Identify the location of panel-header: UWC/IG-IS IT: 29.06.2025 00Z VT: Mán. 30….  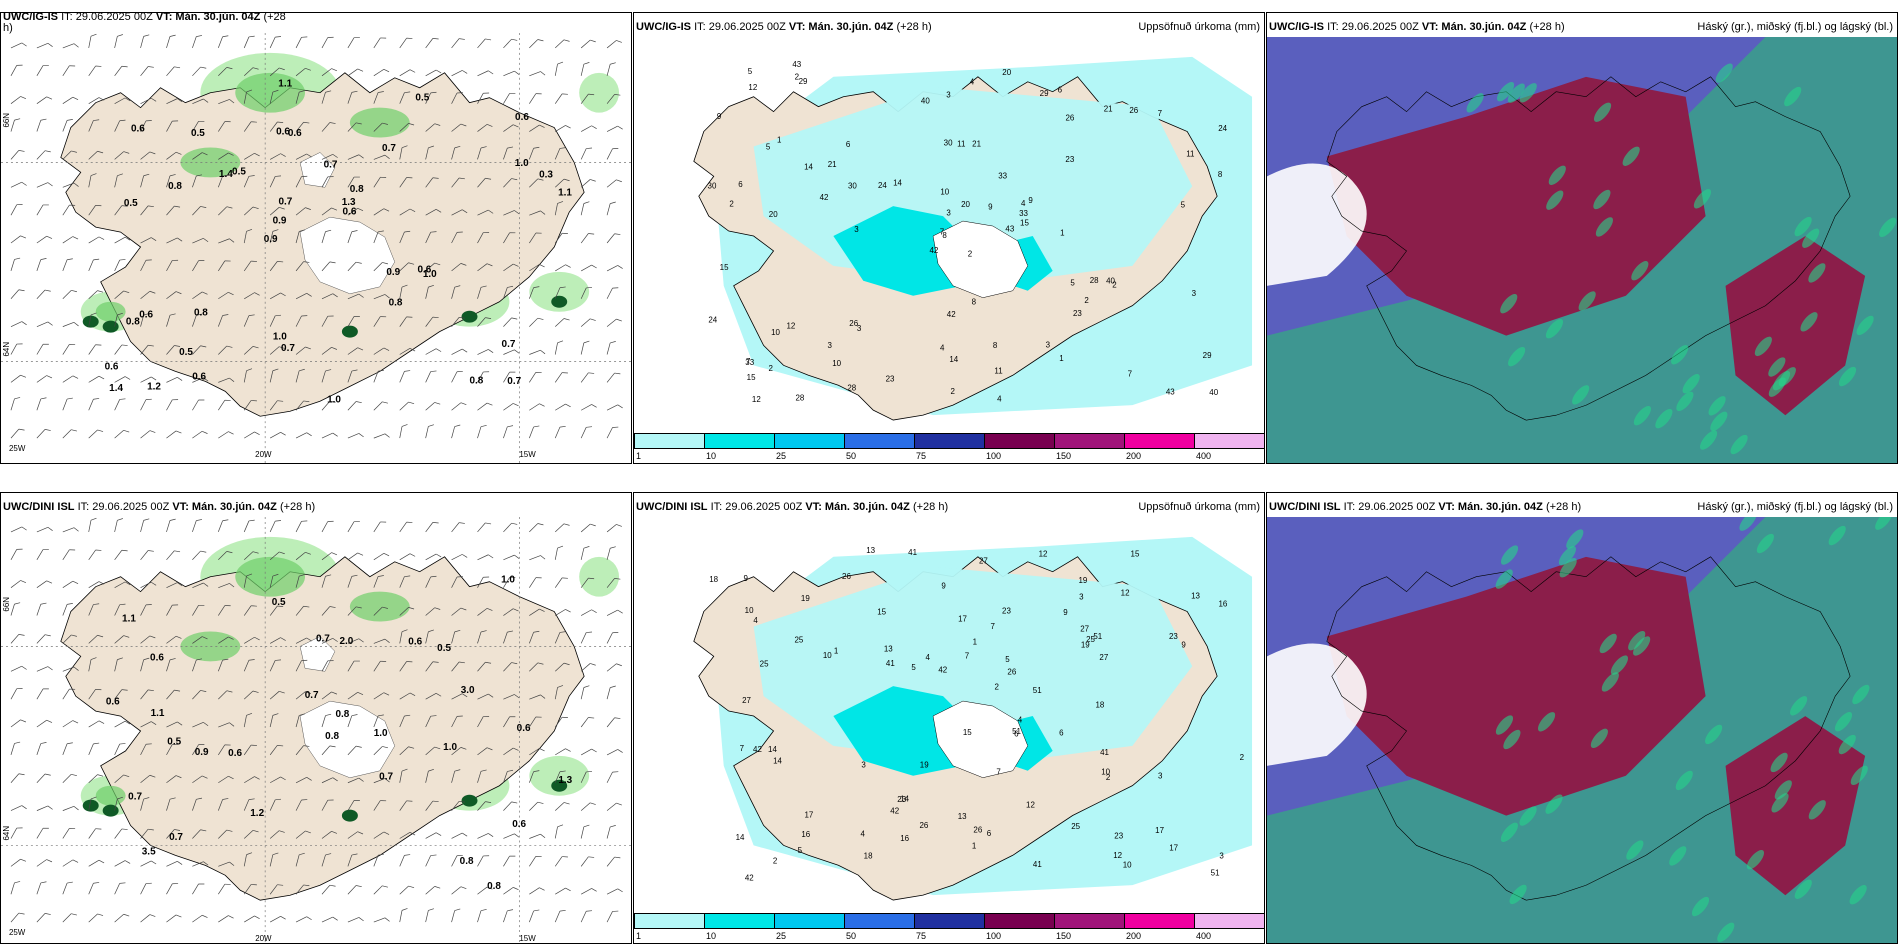
(1582, 27).